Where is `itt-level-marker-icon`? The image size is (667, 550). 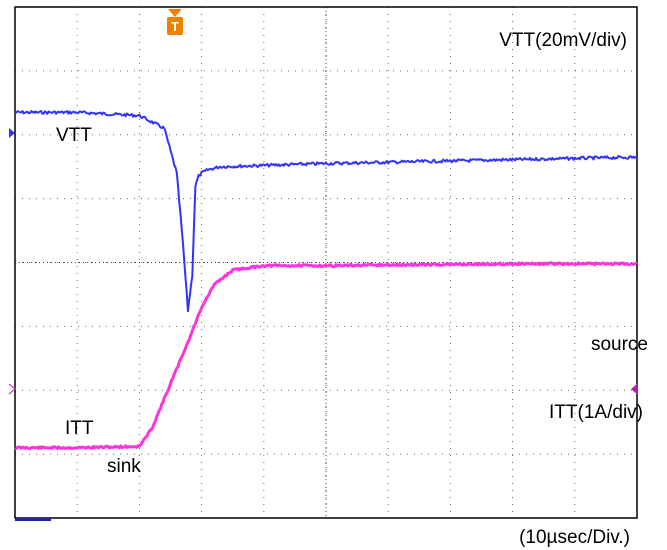 itt-level-marker-icon is located at coordinates (12, 389).